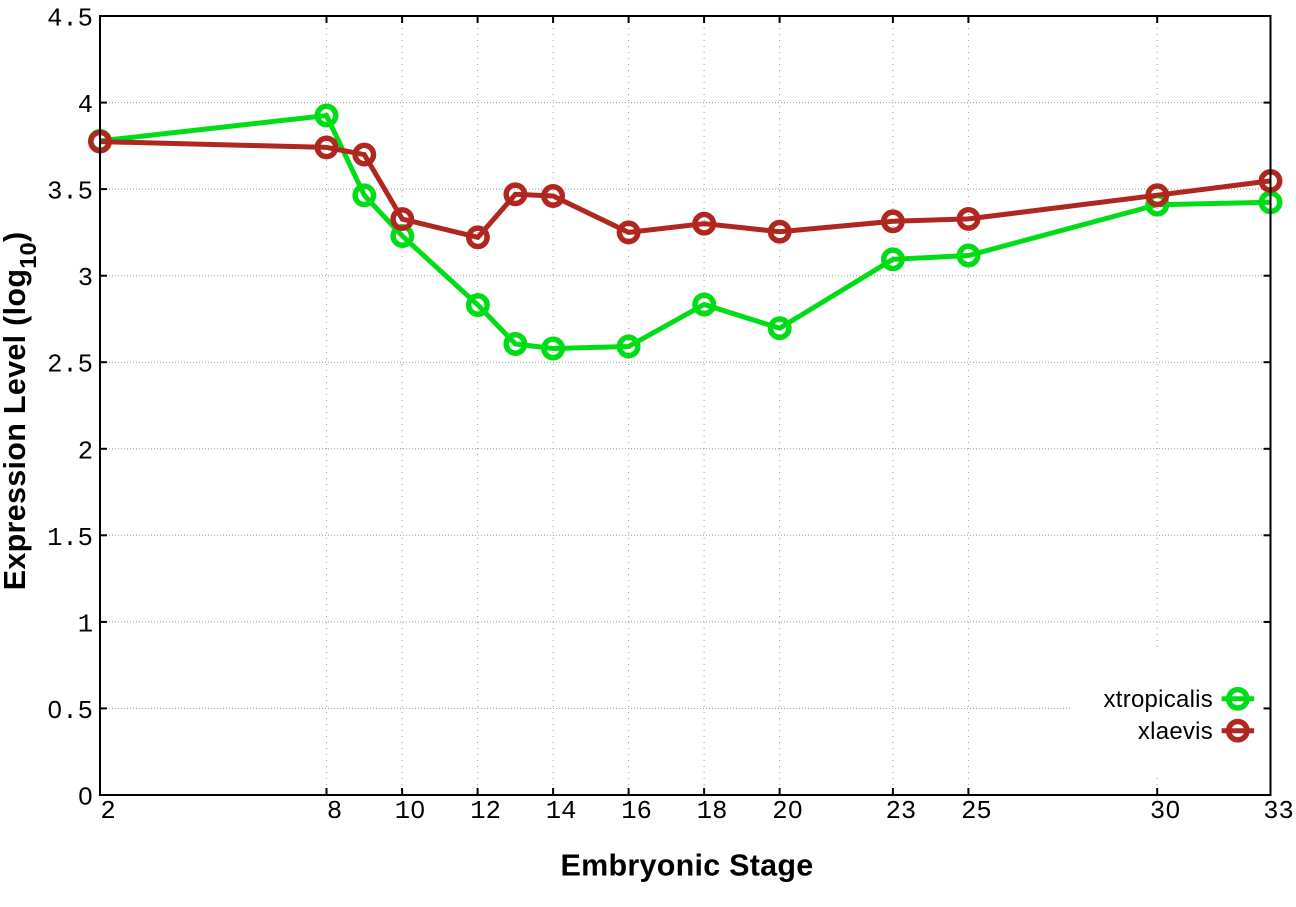 Image resolution: width=1296 pixels, height=907 pixels. Describe the element at coordinates (1165, 811) in the screenshot. I see `svg-text: 30` at that location.